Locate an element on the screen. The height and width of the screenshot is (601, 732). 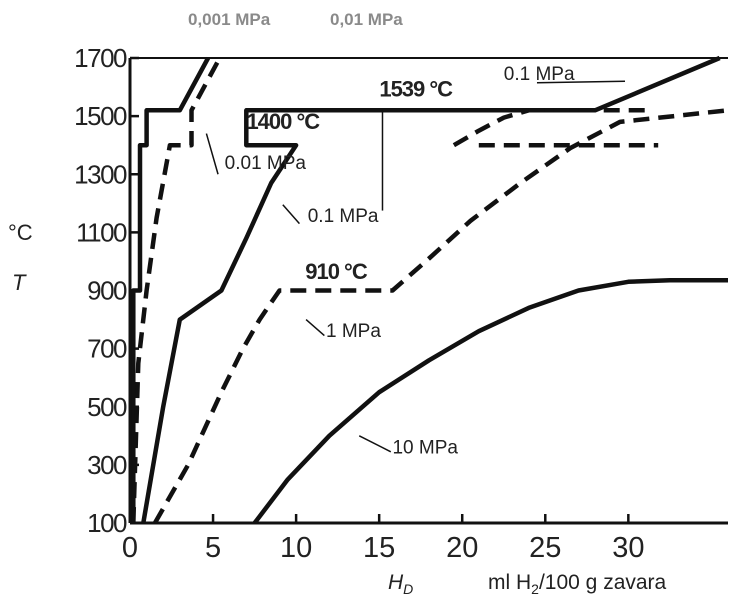
y-tick-label-900: 900 is located at coordinates (107, 291).